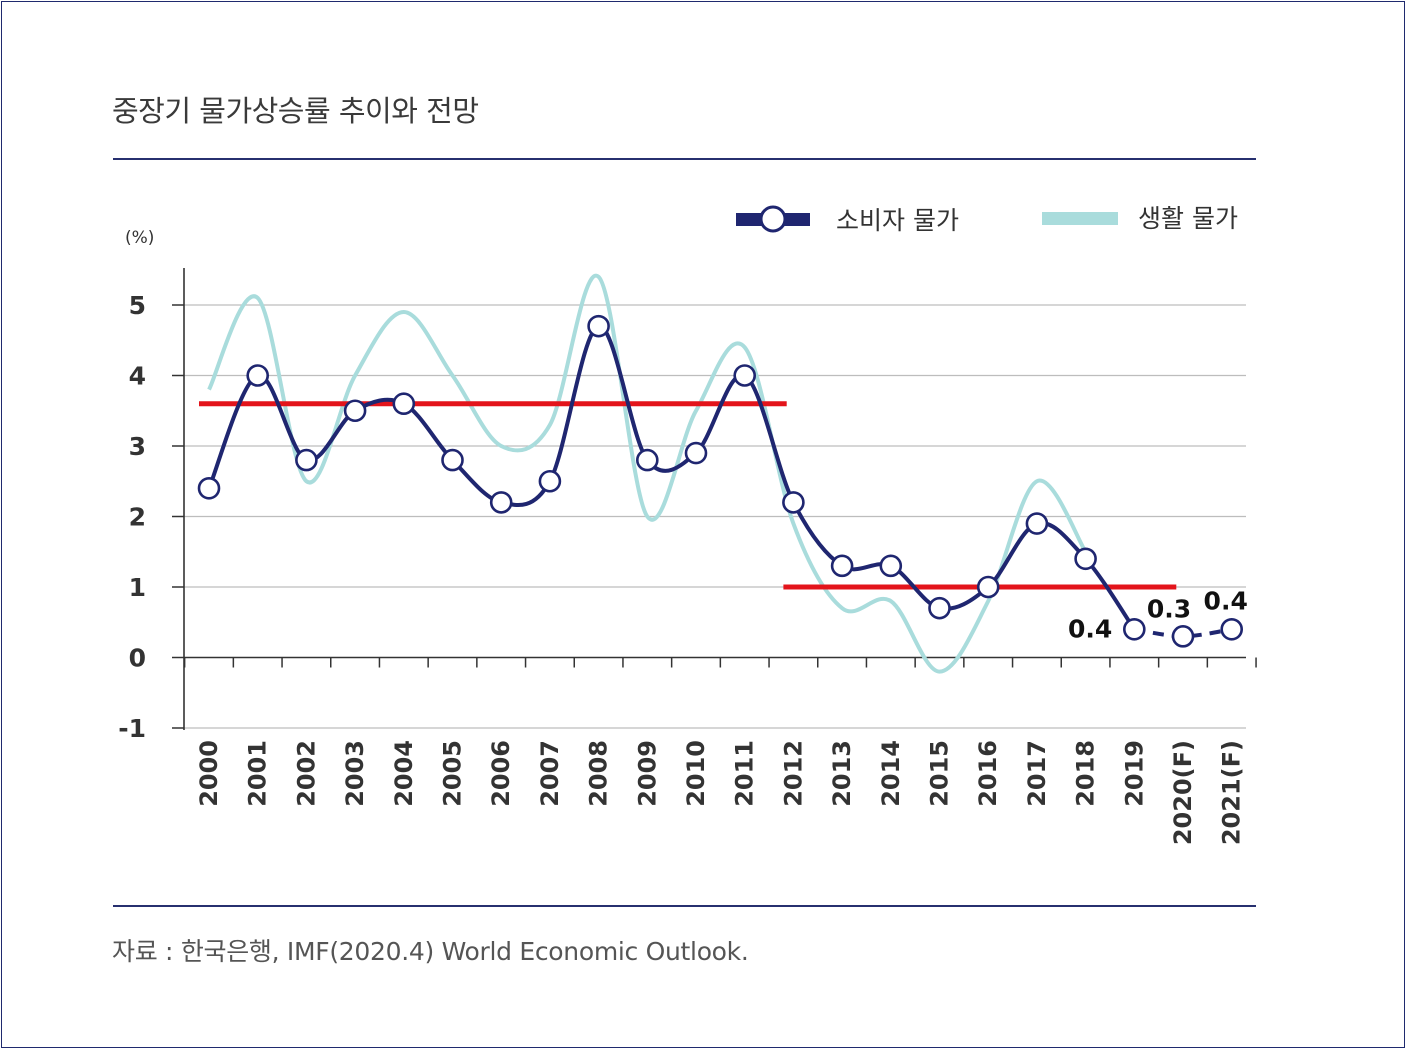 The image size is (1408, 1051). What do you see at coordinates (599, 773) in the screenshot?
I see `x-tick-label: 2008` at bounding box center [599, 773].